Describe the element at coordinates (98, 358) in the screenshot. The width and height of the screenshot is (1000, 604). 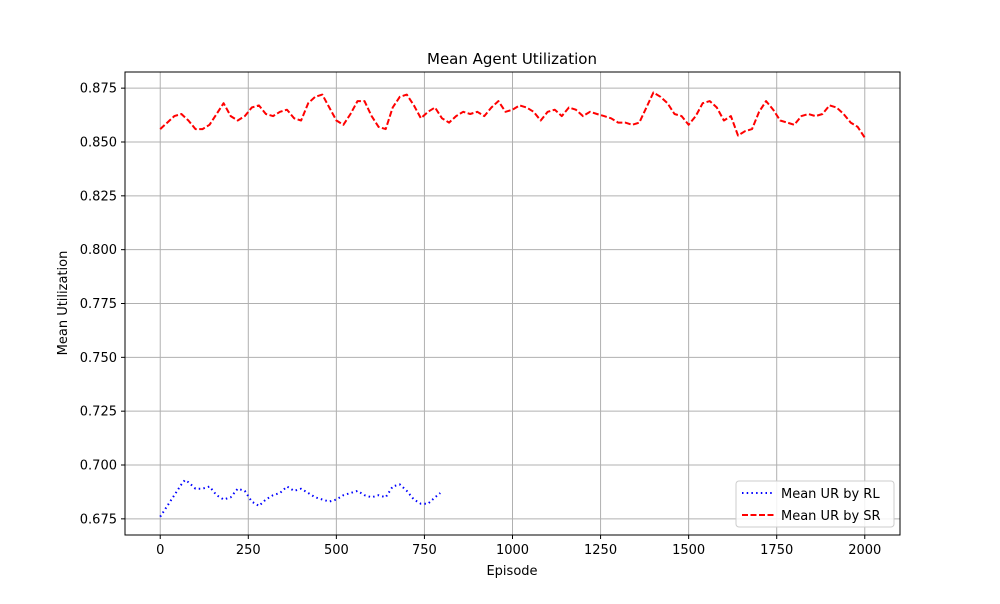
I see `y-tick-label: 0.750` at that location.